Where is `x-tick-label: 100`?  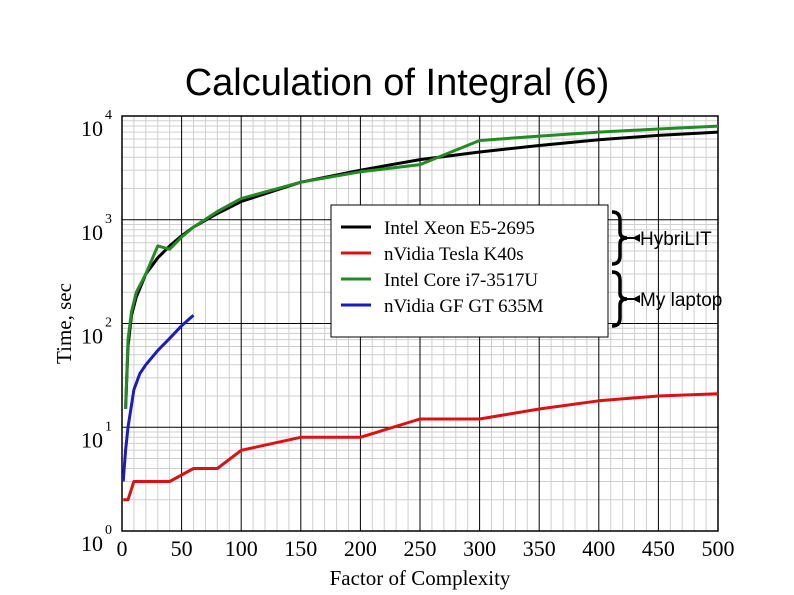 x-tick-label: 100 is located at coordinates (241, 548).